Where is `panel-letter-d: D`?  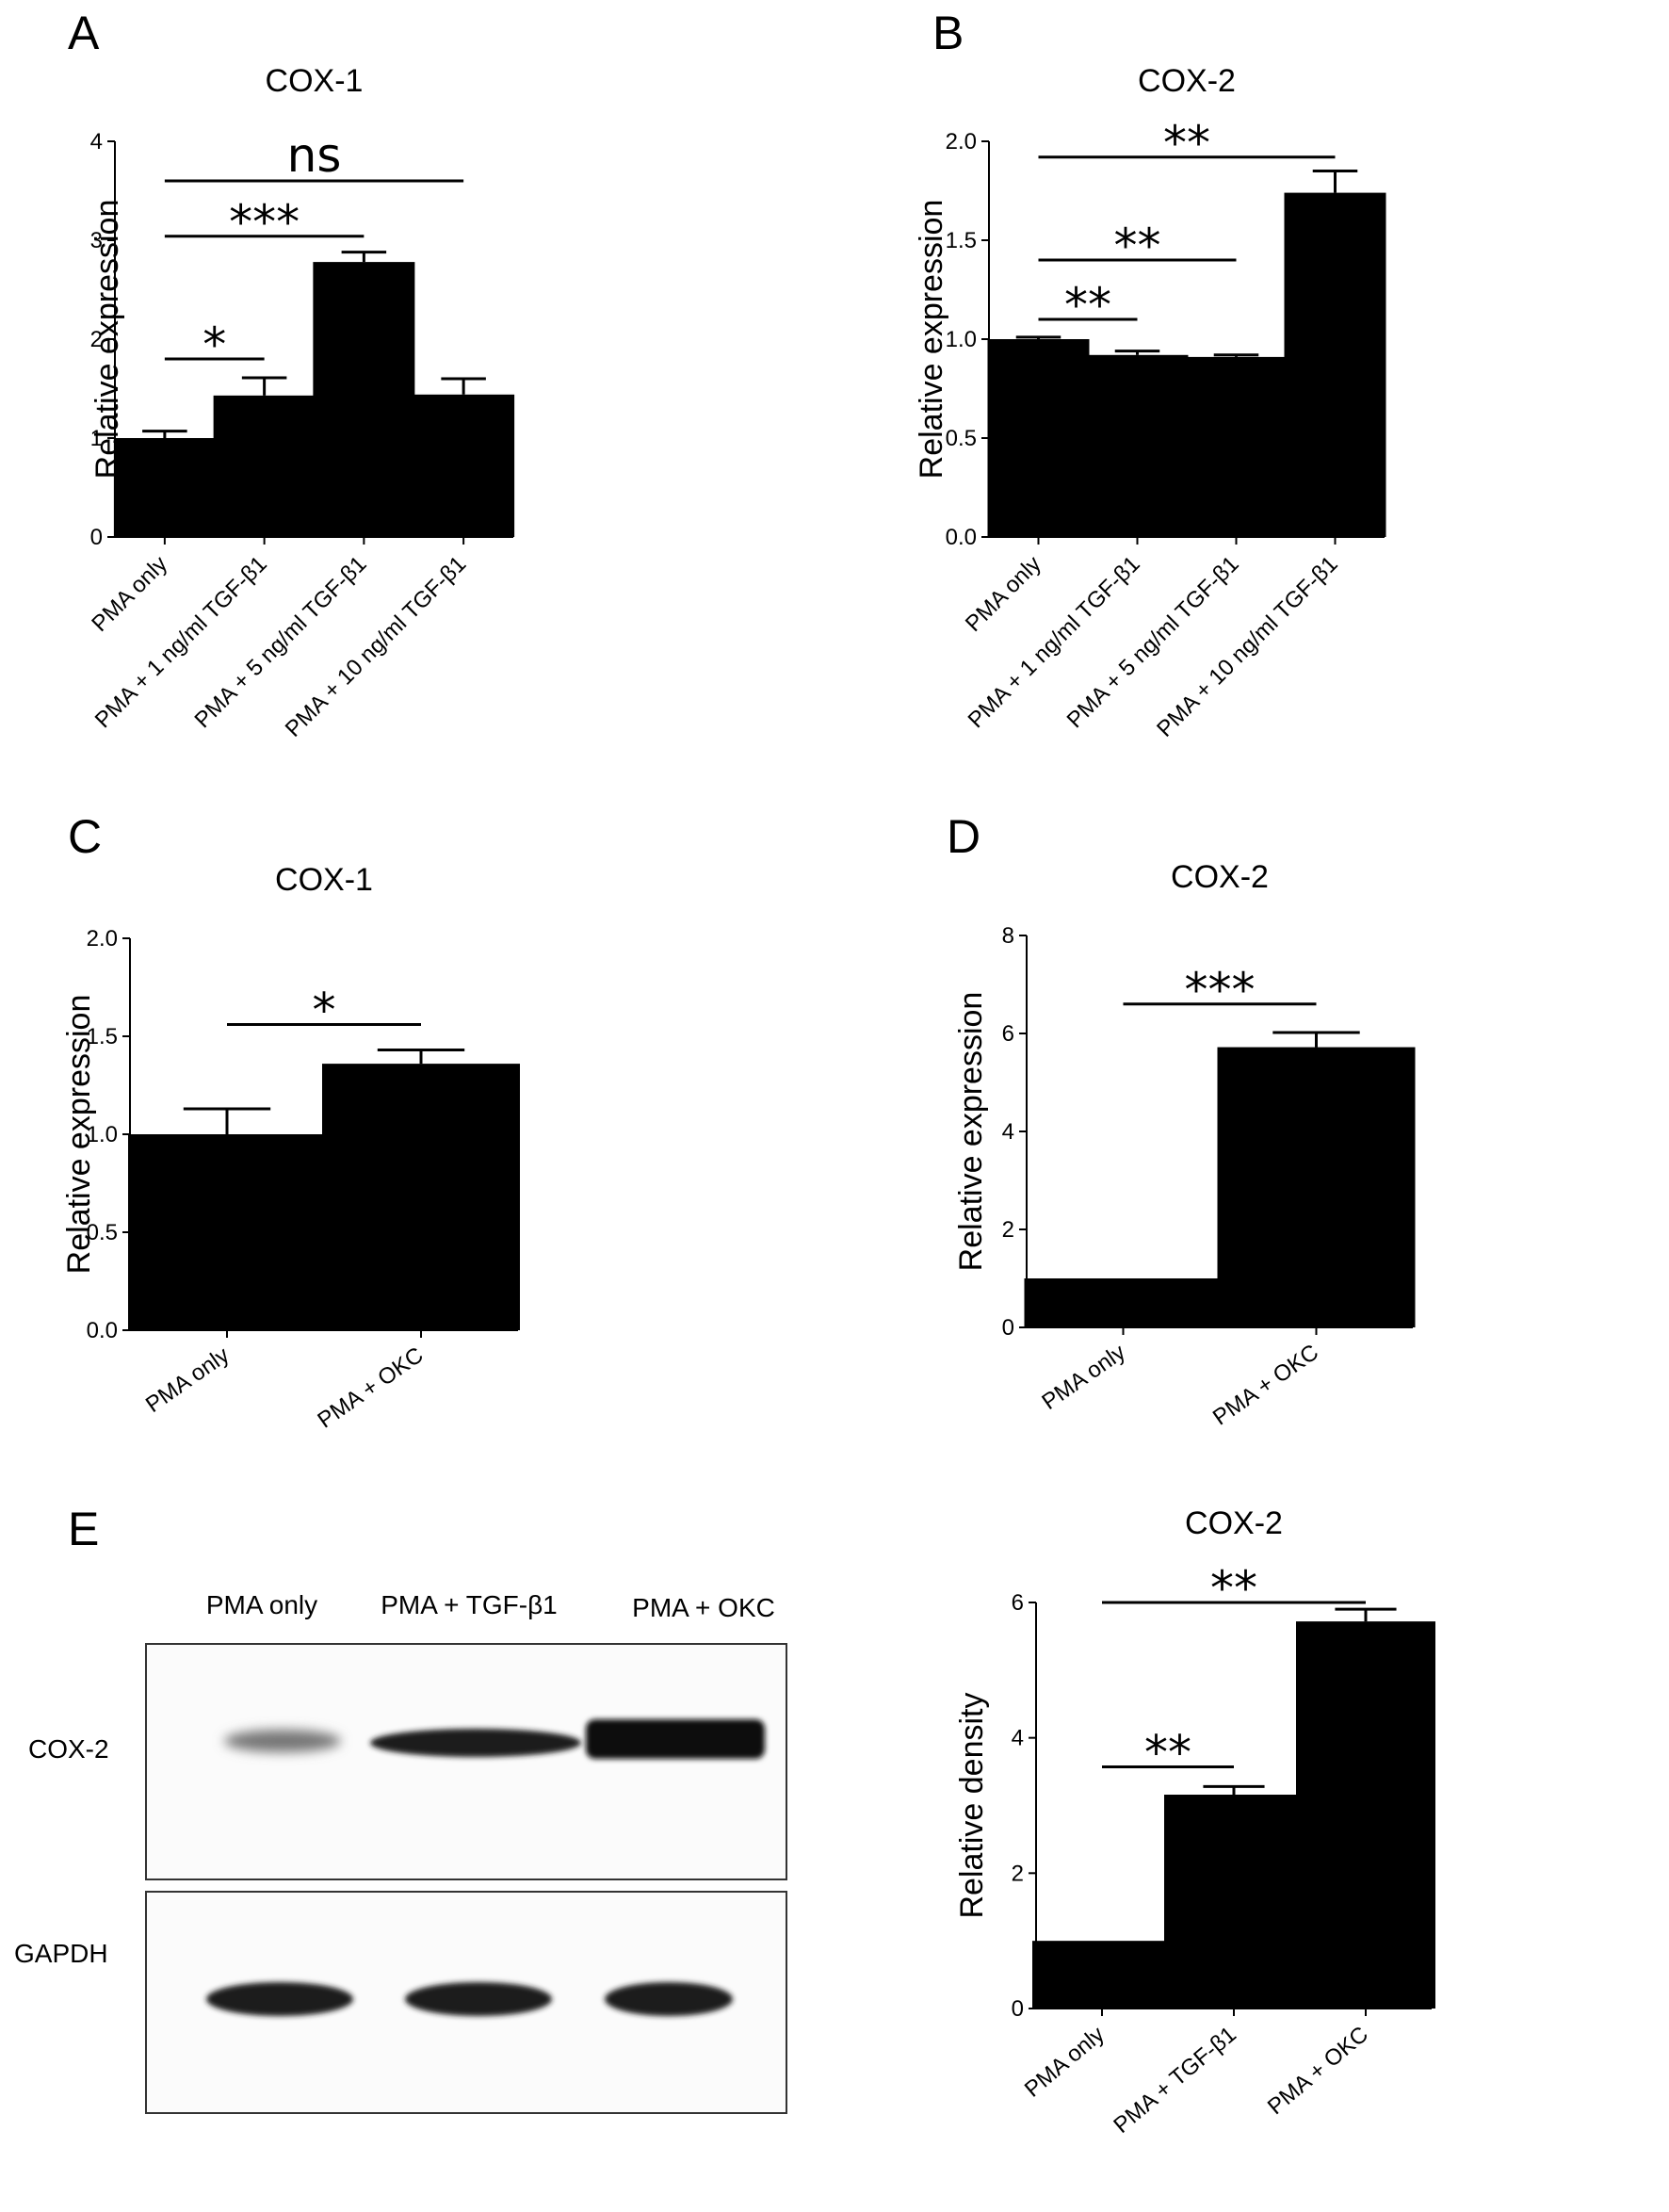
panel-letter-d: D is located at coordinates (963, 836).